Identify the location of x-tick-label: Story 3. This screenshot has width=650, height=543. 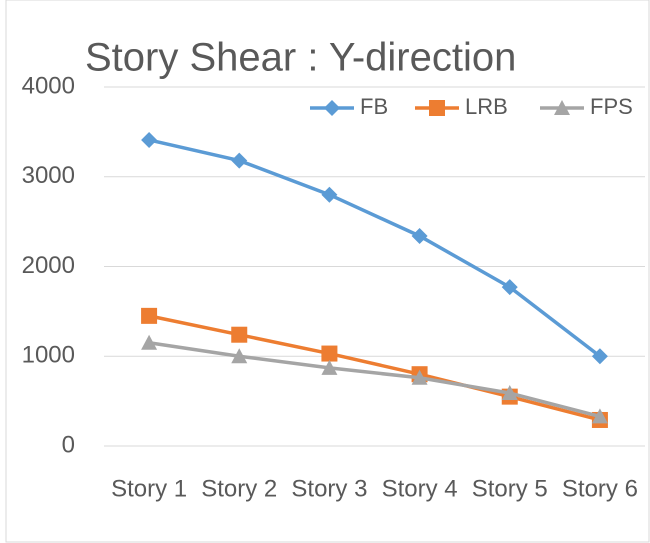
(329, 488).